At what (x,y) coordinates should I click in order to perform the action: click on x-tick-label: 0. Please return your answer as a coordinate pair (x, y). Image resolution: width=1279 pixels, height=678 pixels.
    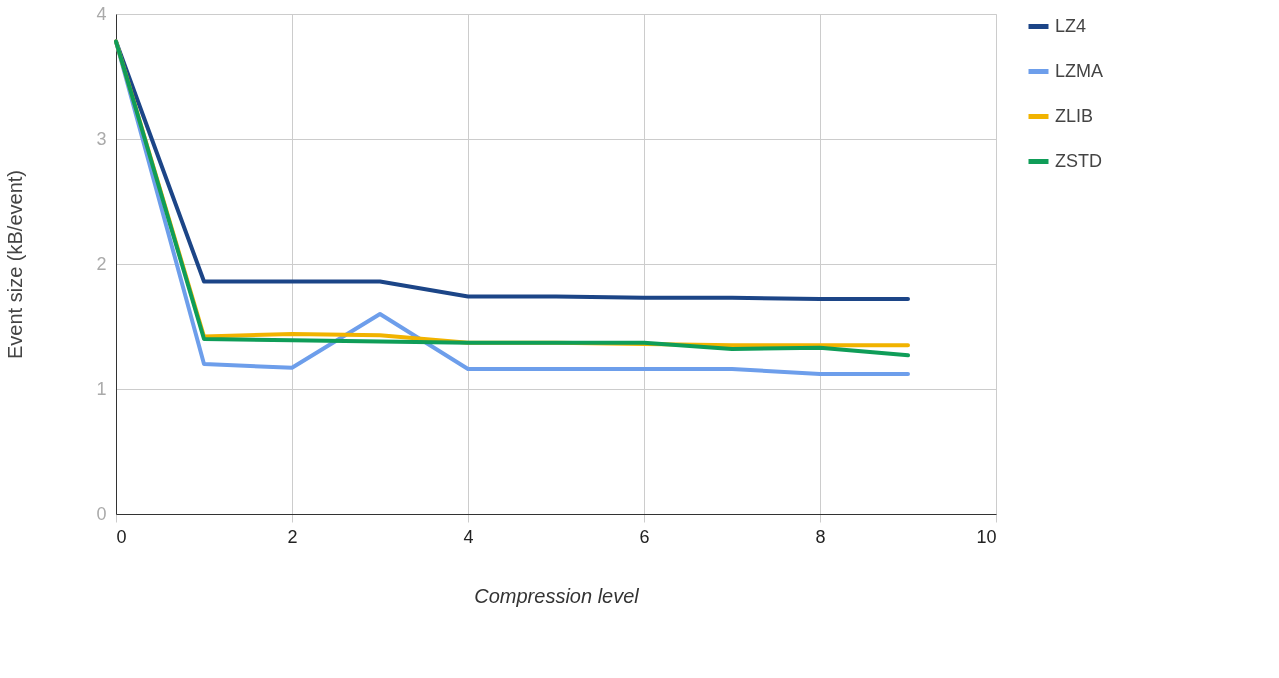
    Looking at the image, I should click on (121, 536).